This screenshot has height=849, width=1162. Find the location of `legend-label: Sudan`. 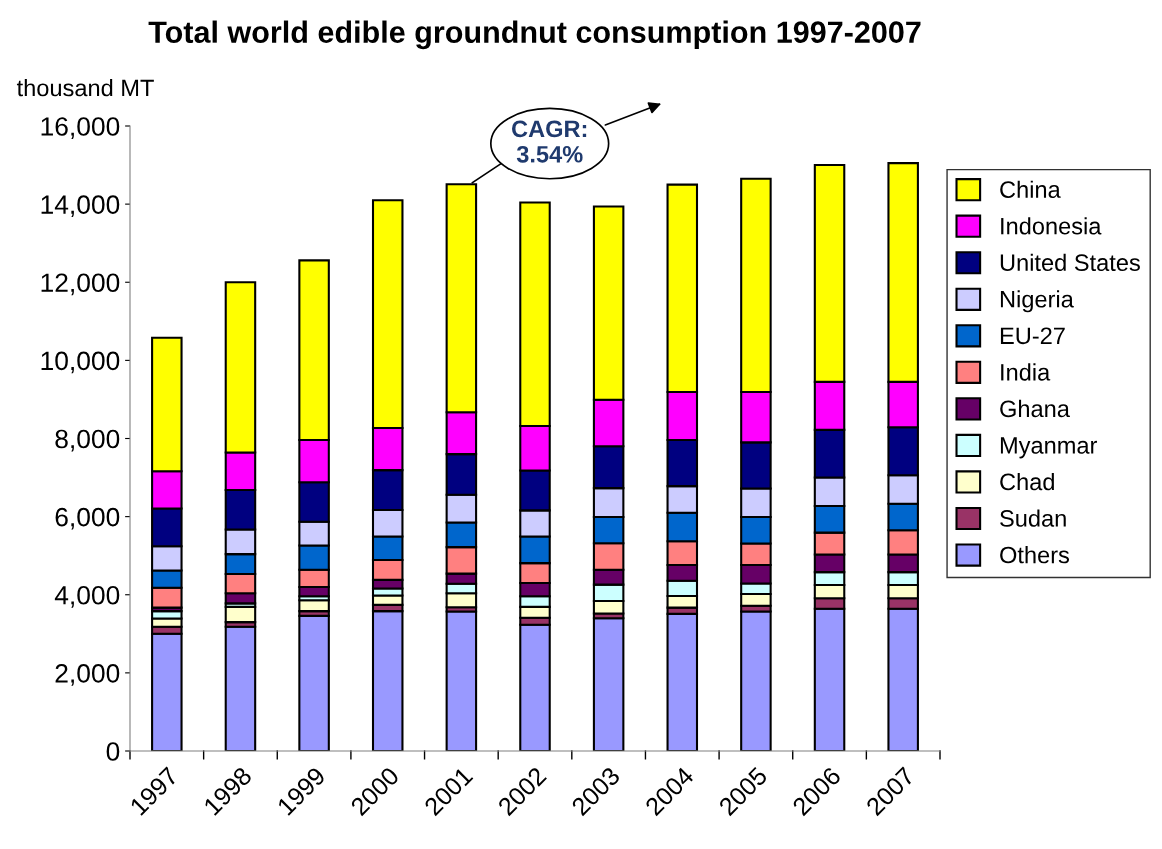

legend-label: Sudan is located at coordinates (1033, 518).